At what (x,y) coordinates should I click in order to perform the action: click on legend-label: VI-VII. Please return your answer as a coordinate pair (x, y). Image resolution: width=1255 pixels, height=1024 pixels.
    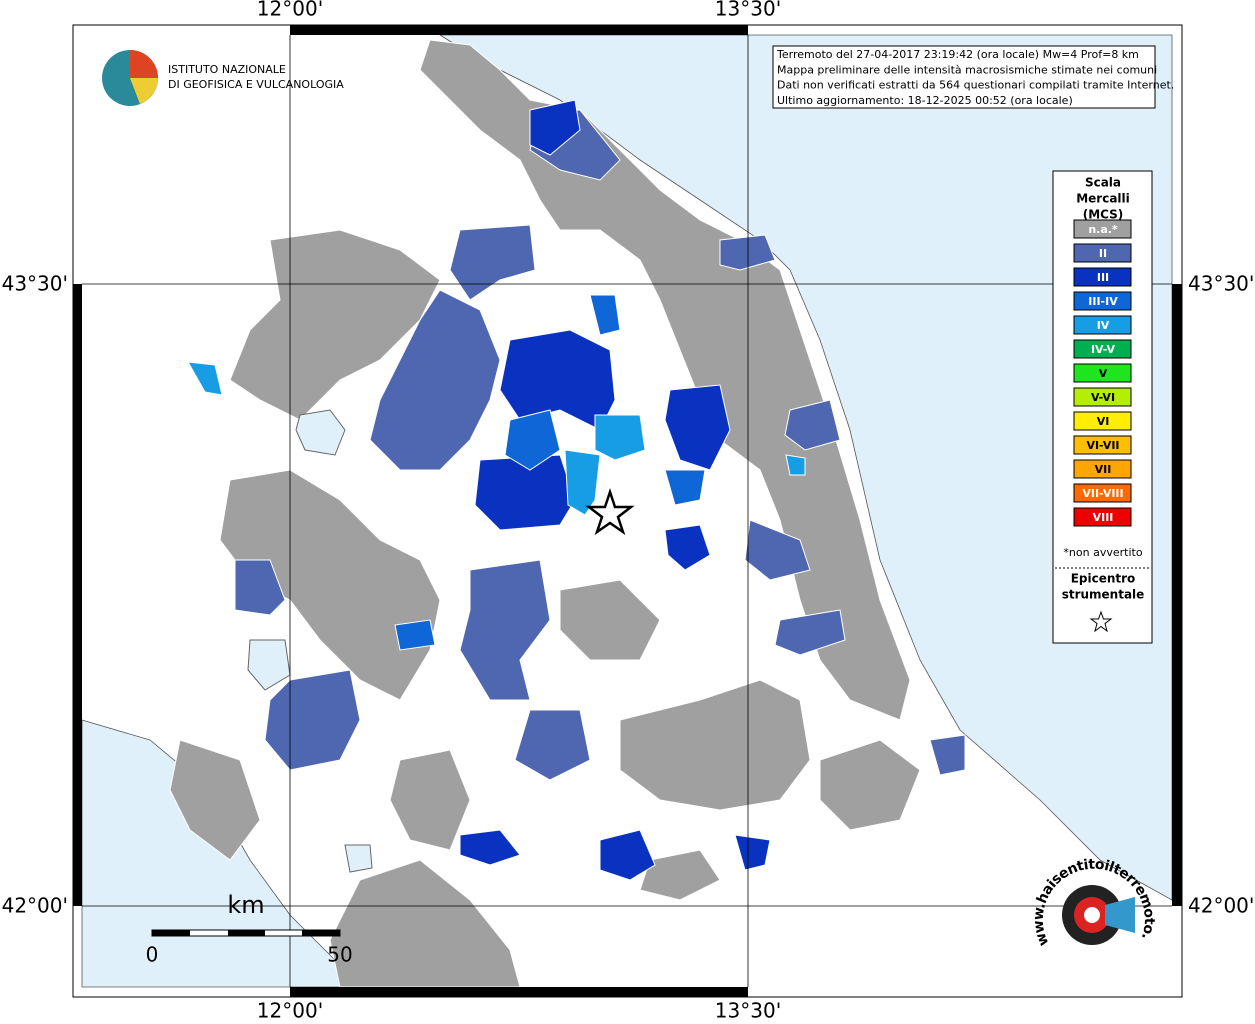
    Looking at the image, I should click on (1102, 445).